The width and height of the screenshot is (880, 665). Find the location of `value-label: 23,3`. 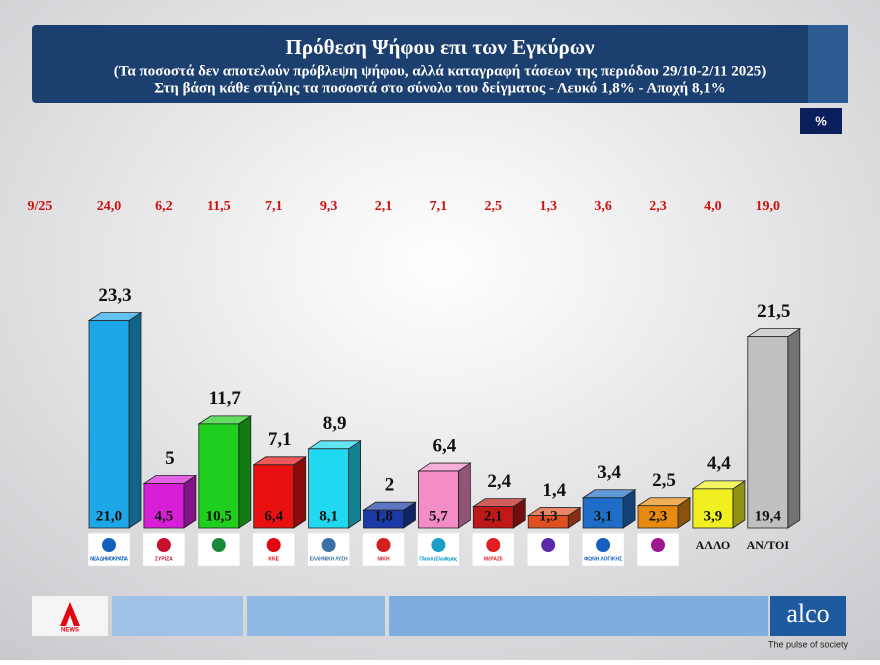

value-label: 23,3 is located at coordinates (114, 295).